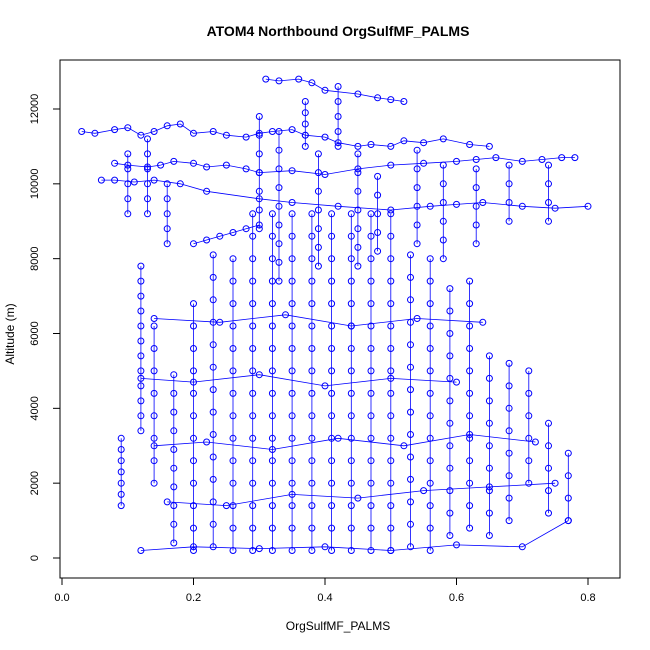 This screenshot has width=650, height=650. What do you see at coordinates (35, 258) in the screenshot?
I see `y-tick-label: 8000` at bounding box center [35, 258].